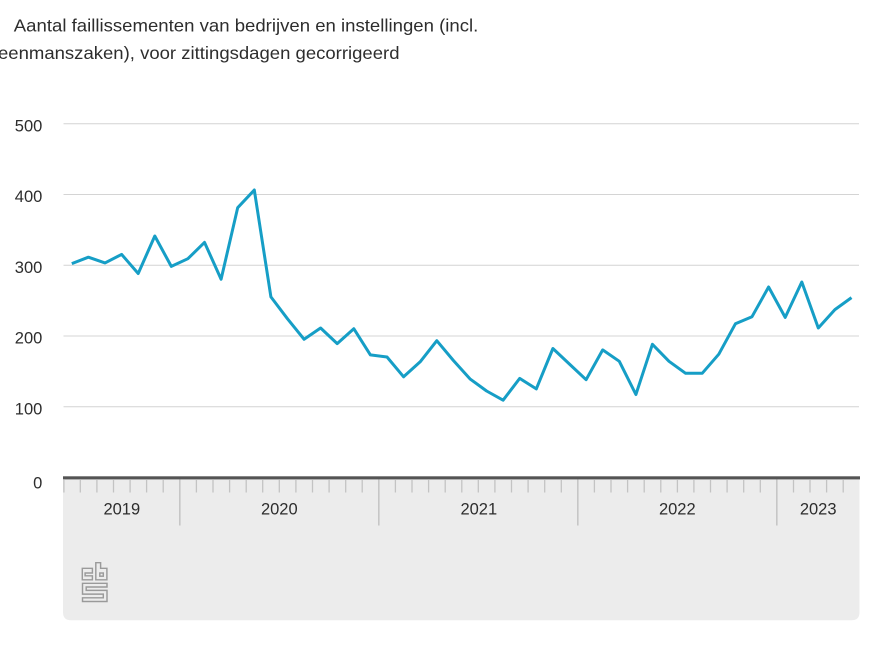 This screenshot has height=656, width=874. I want to click on svg-text: 2019, so click(121, 509).